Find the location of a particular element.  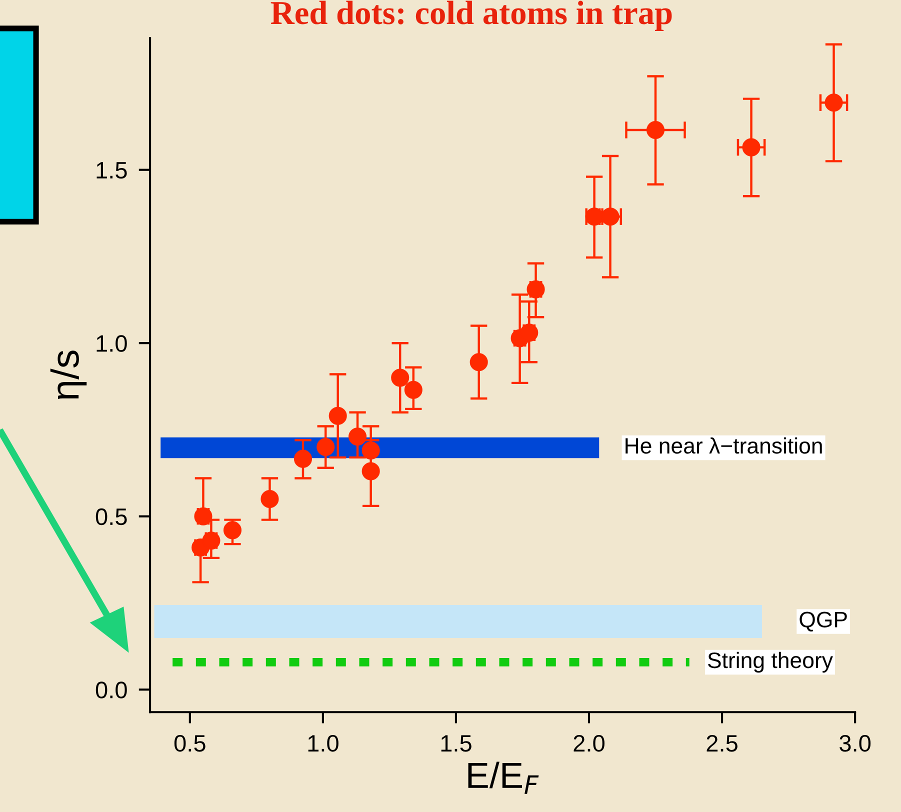

y-tick-label: 1.5 is located at coordinates (111, 170).